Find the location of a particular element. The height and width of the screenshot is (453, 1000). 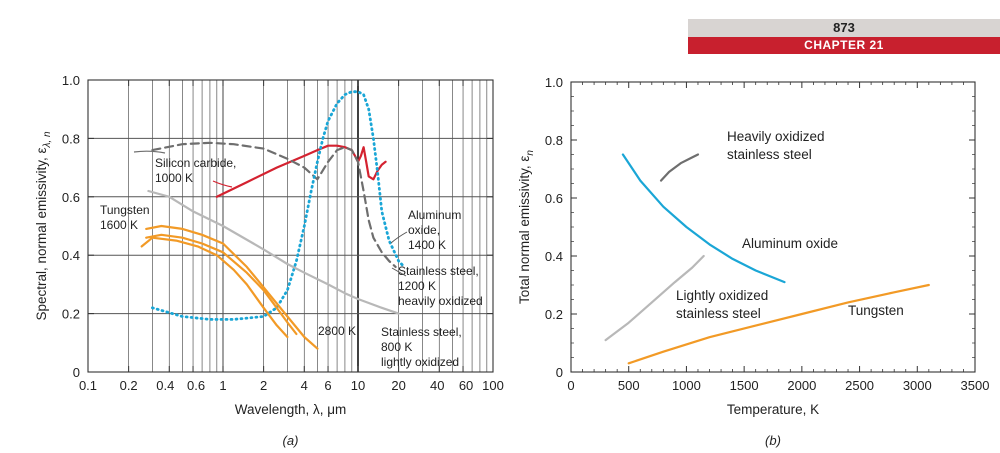

series-line-sic is located at coordinates (301, 171).